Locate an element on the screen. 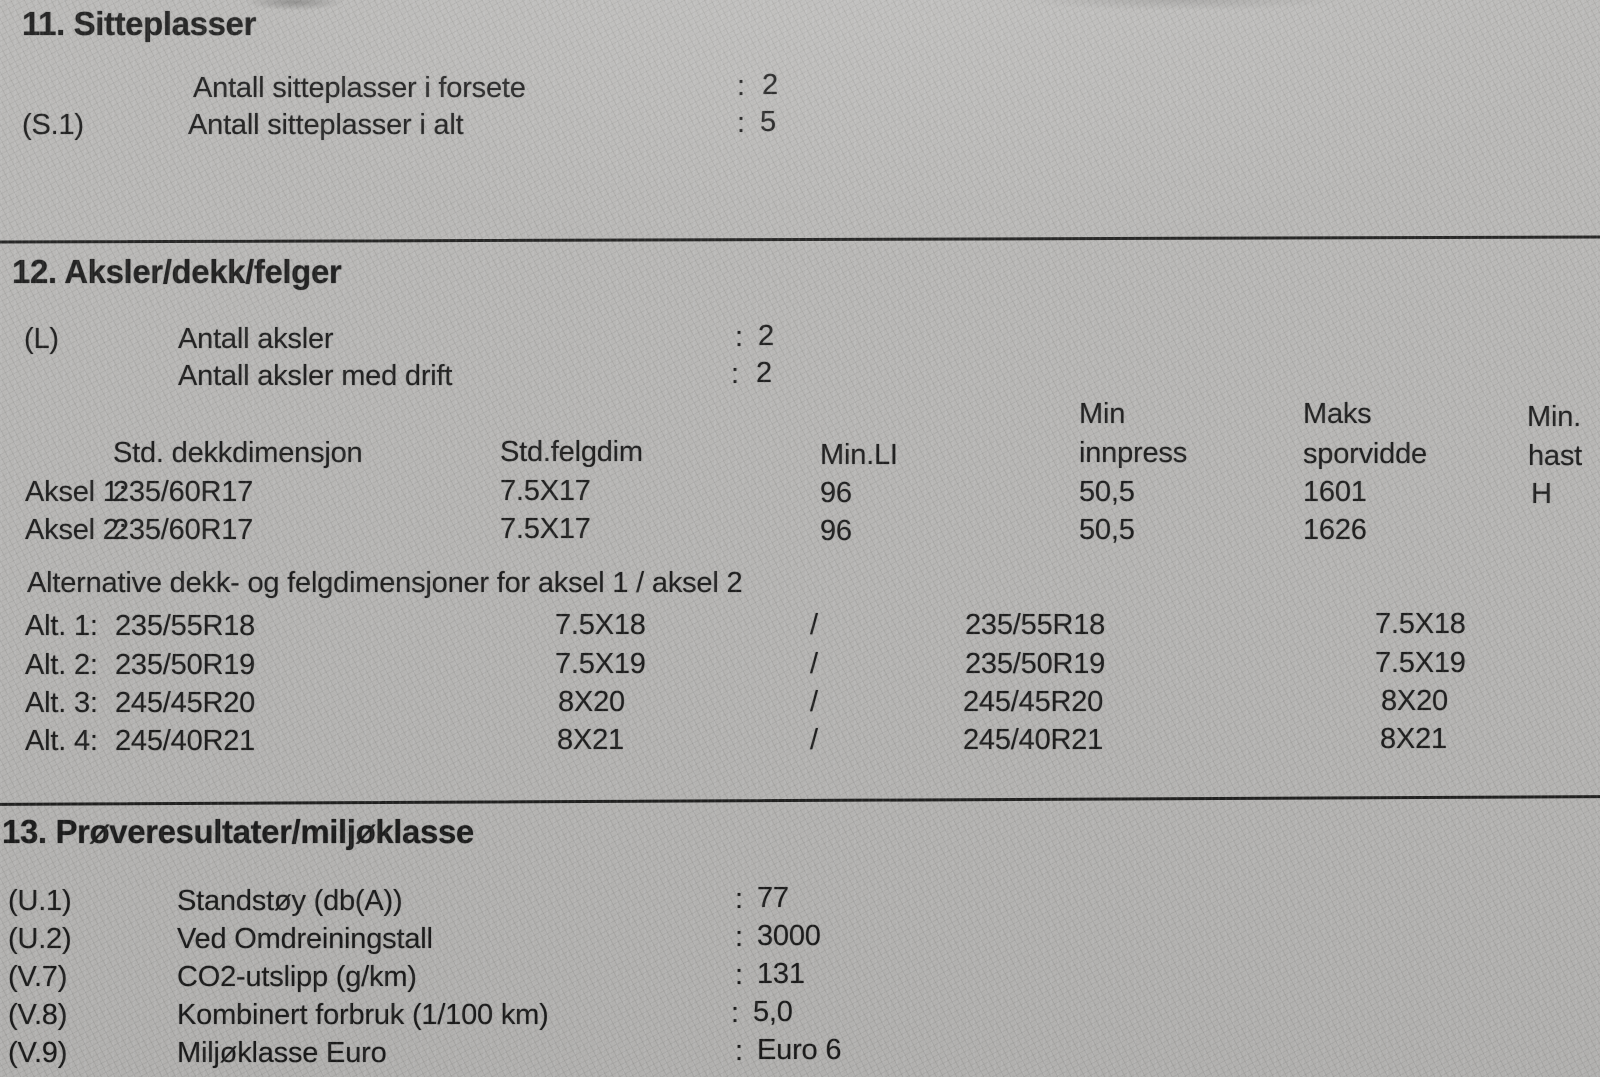  alt-row-dekk2: 245/45R20 is located at coordinates (1033, 702).